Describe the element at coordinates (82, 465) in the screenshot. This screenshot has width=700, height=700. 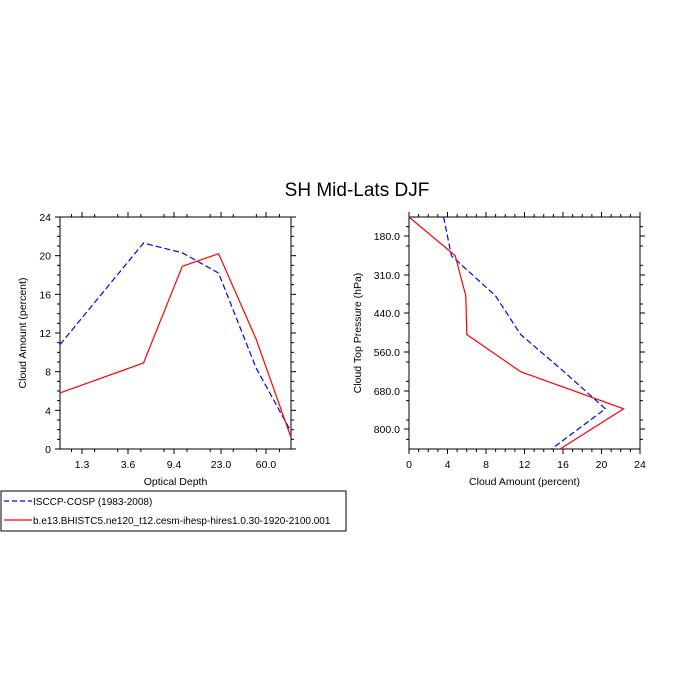
I see `left-xtick-label: 1.3` at that location.